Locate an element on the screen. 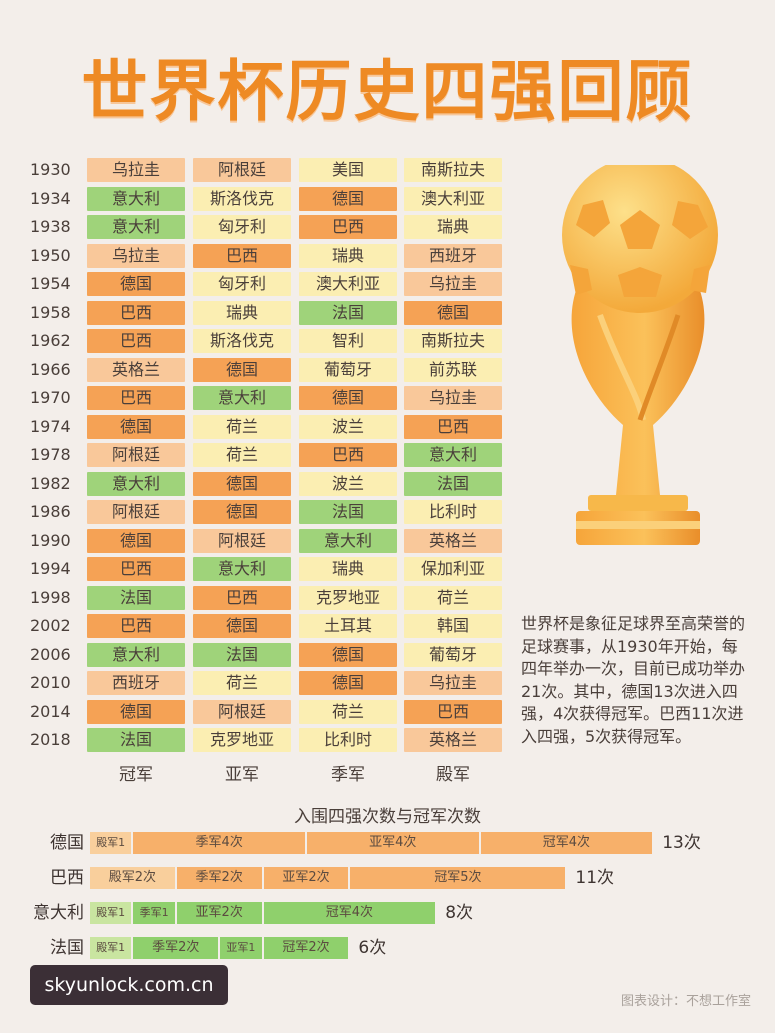 The width and height of the screenshot is (775, 1033). team-cell: 保加利亚 is located at coordinates (453, 569).